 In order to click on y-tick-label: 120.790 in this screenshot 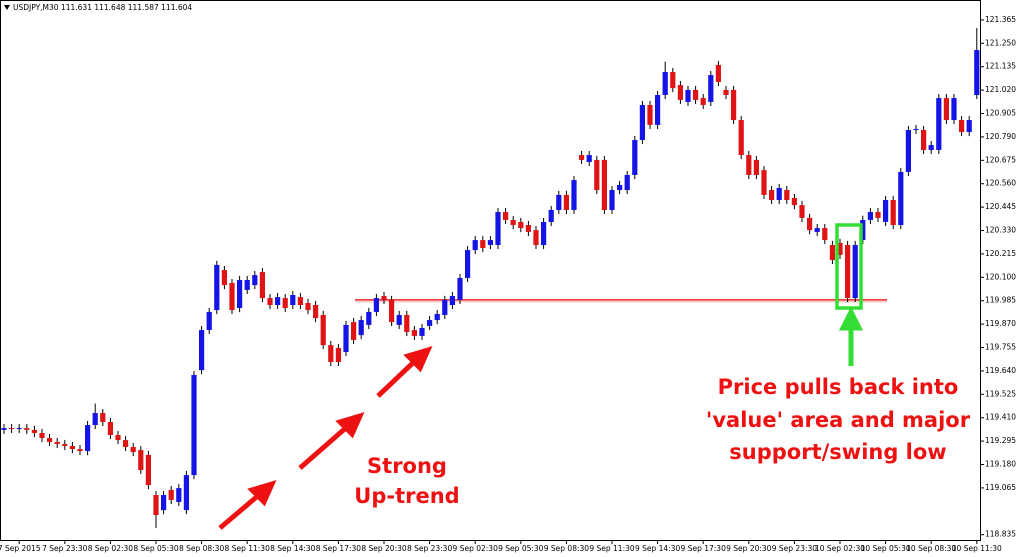, I will do `click(1000, 136)`.